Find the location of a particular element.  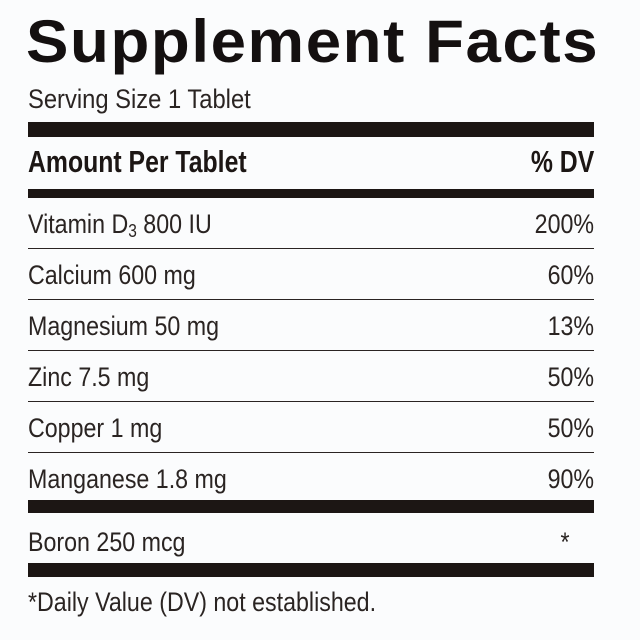

nutrient-name: Copper 1 mg is located at coordinates (95, 428).